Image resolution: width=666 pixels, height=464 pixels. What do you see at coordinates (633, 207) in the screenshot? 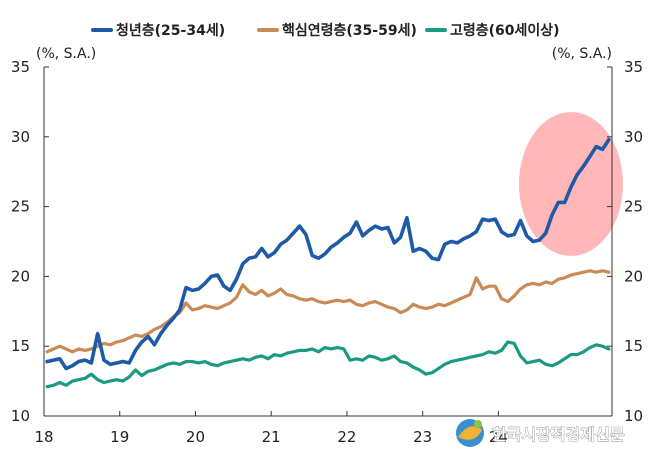
I see `y-tick-label-right: 25` at bounding box center [633, 207].